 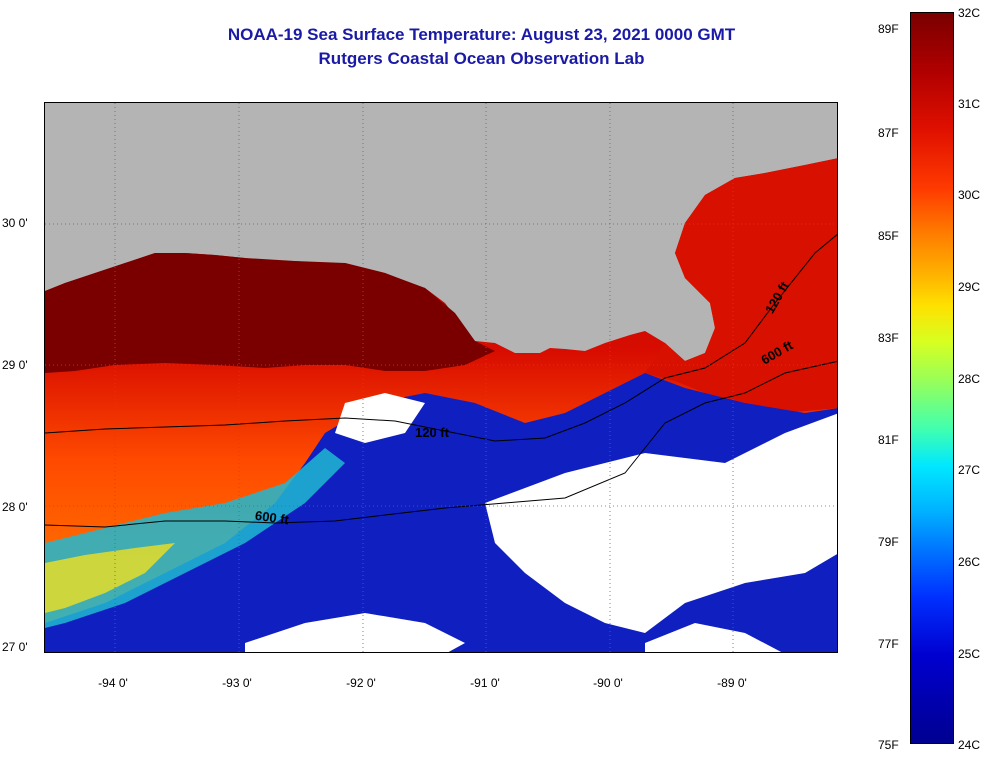 I want to click on colorbar-label-c-29: 29C, so click(x=969, y=287).